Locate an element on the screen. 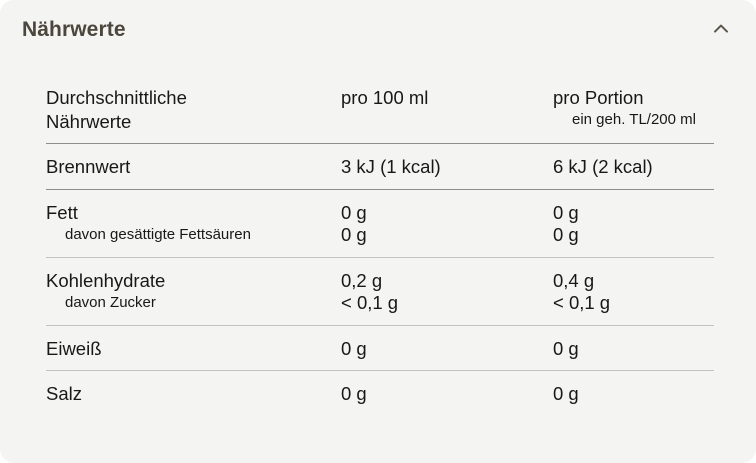 The height and width of the screenshot is (463, 756). header-cell-name: Durchschnittliche Nährwerte is located at coordinates (193, 110).